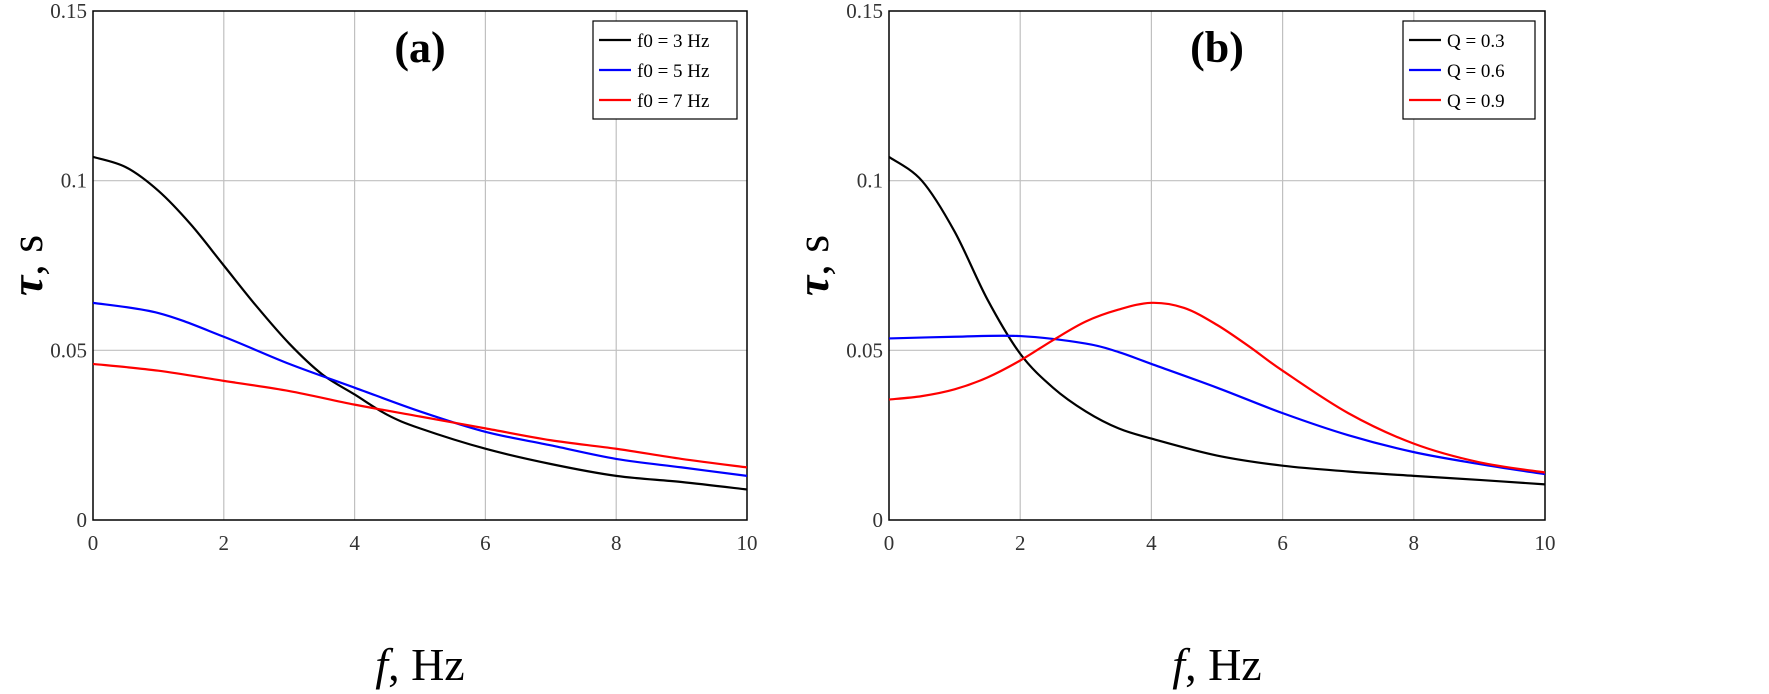 This screenshot has height=694, width=1769. What do you see at coordinates (1217, 47) in the screenshot?
I see `panel-label: (b)` at bounding box center [1217, 47].